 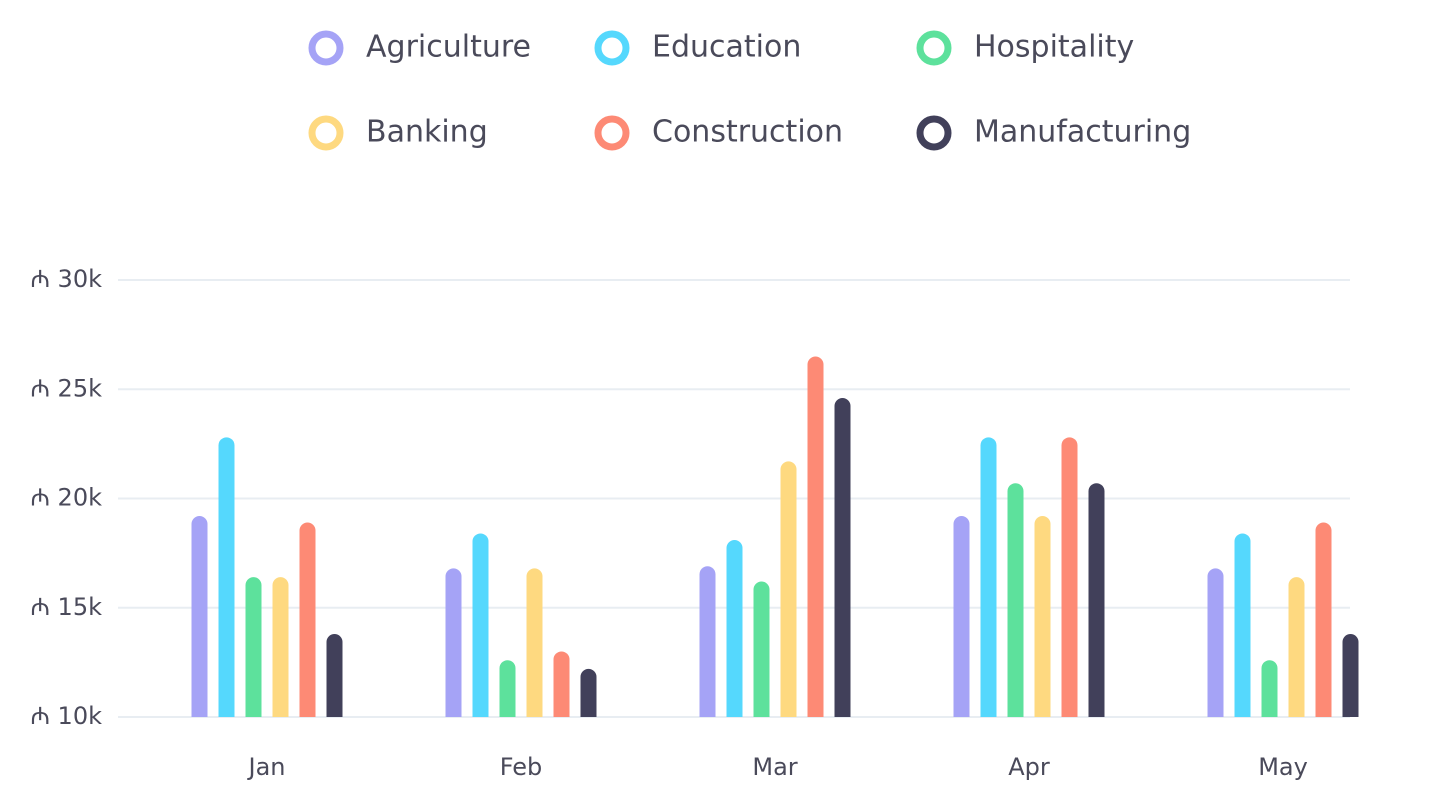 What do you see at coordinates (521, 767) in the screenshot?
I see `x-tick-label: Feb` at bounding box center [521, 767].